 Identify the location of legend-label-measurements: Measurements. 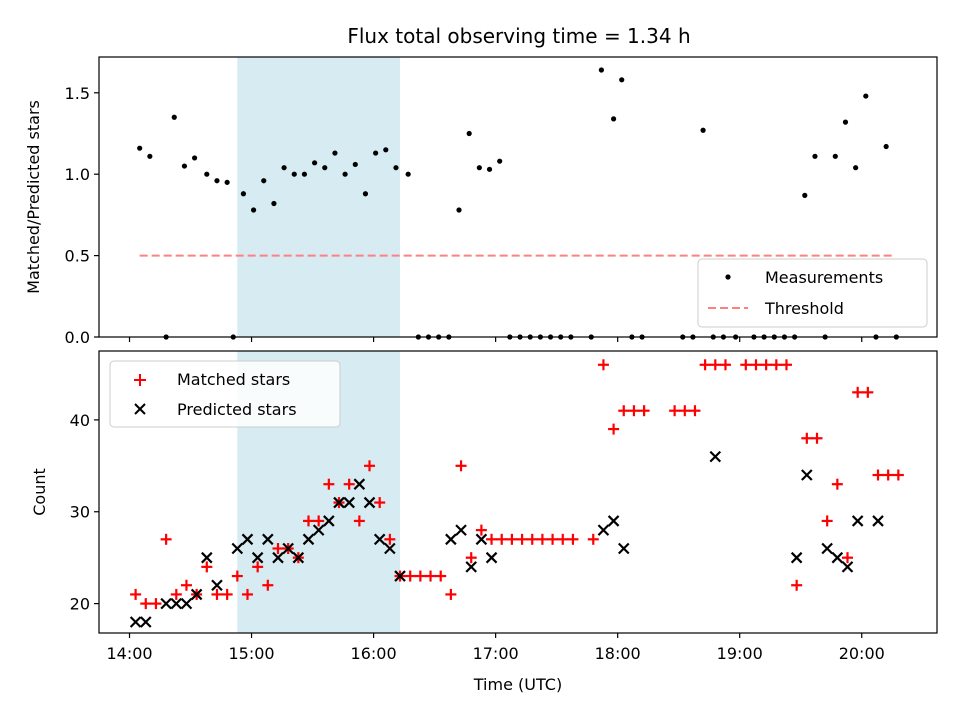
(824, 277).